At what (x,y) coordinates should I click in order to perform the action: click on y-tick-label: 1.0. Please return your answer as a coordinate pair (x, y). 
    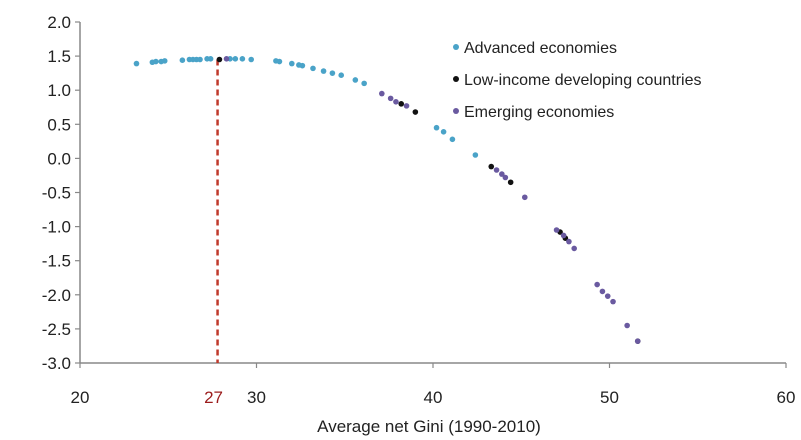
    Looking at the image, I should click on (59, 90).